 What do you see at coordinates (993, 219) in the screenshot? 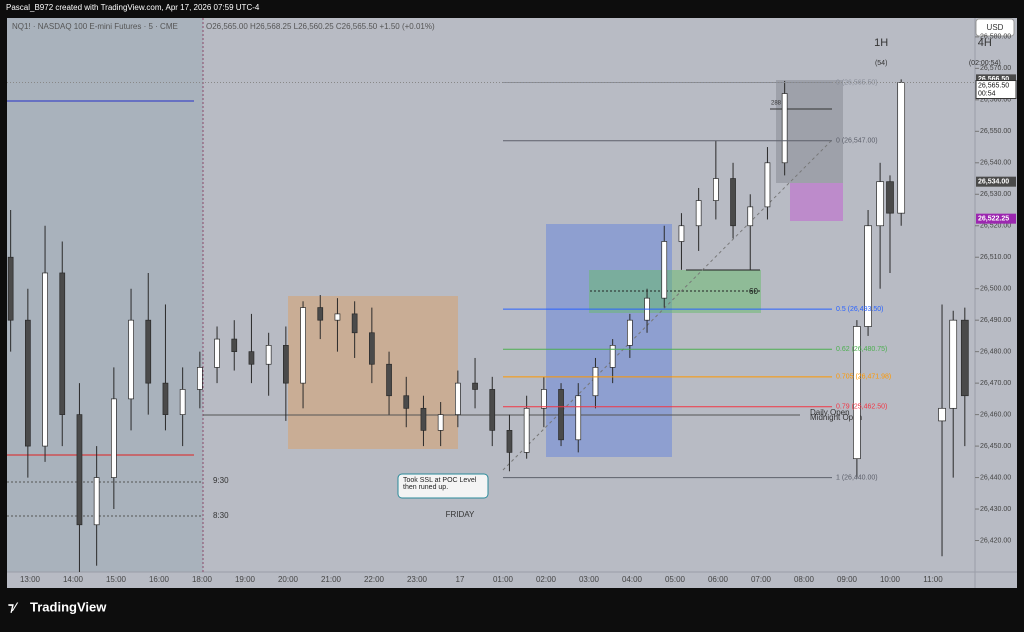
I see `price-badge-label: 26,522.25` at bounding box center [993, 219].